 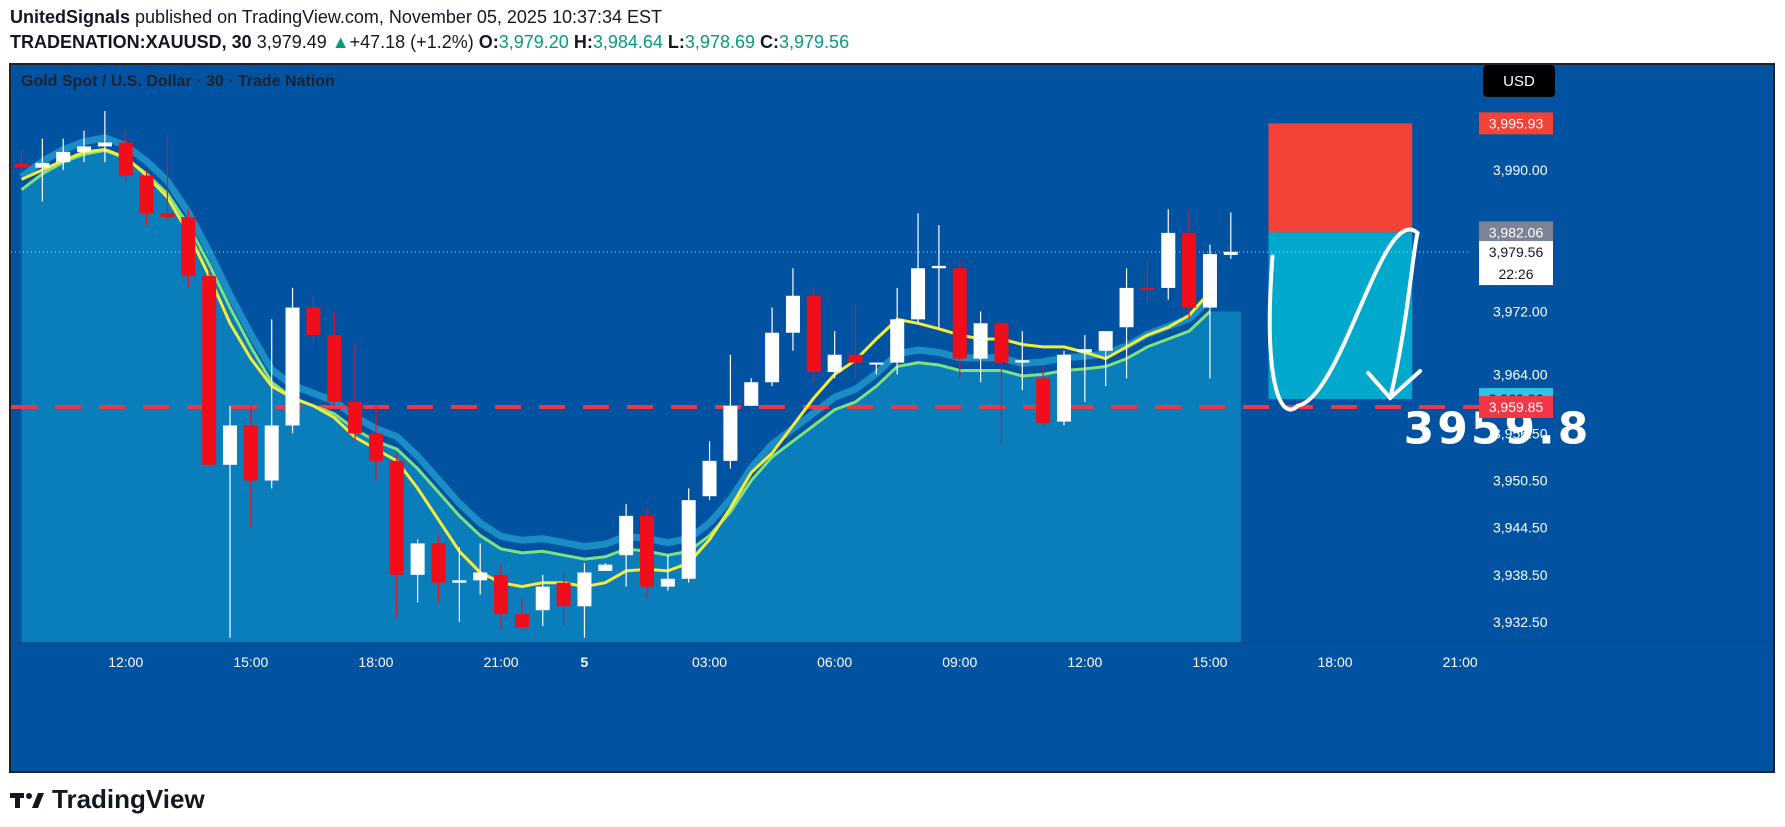 What do you see at coordinates (709, 662) in the screenshot?
I see `x-tick-label: 03:00` at bounding box center [709, 662].